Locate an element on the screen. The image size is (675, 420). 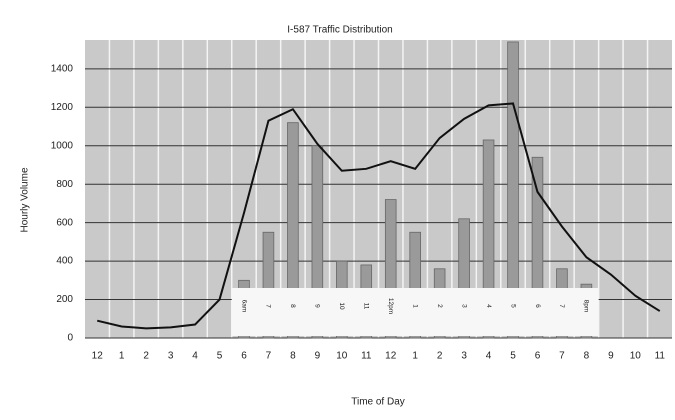
bar-label: 3 is located at coordinates (463, 306).